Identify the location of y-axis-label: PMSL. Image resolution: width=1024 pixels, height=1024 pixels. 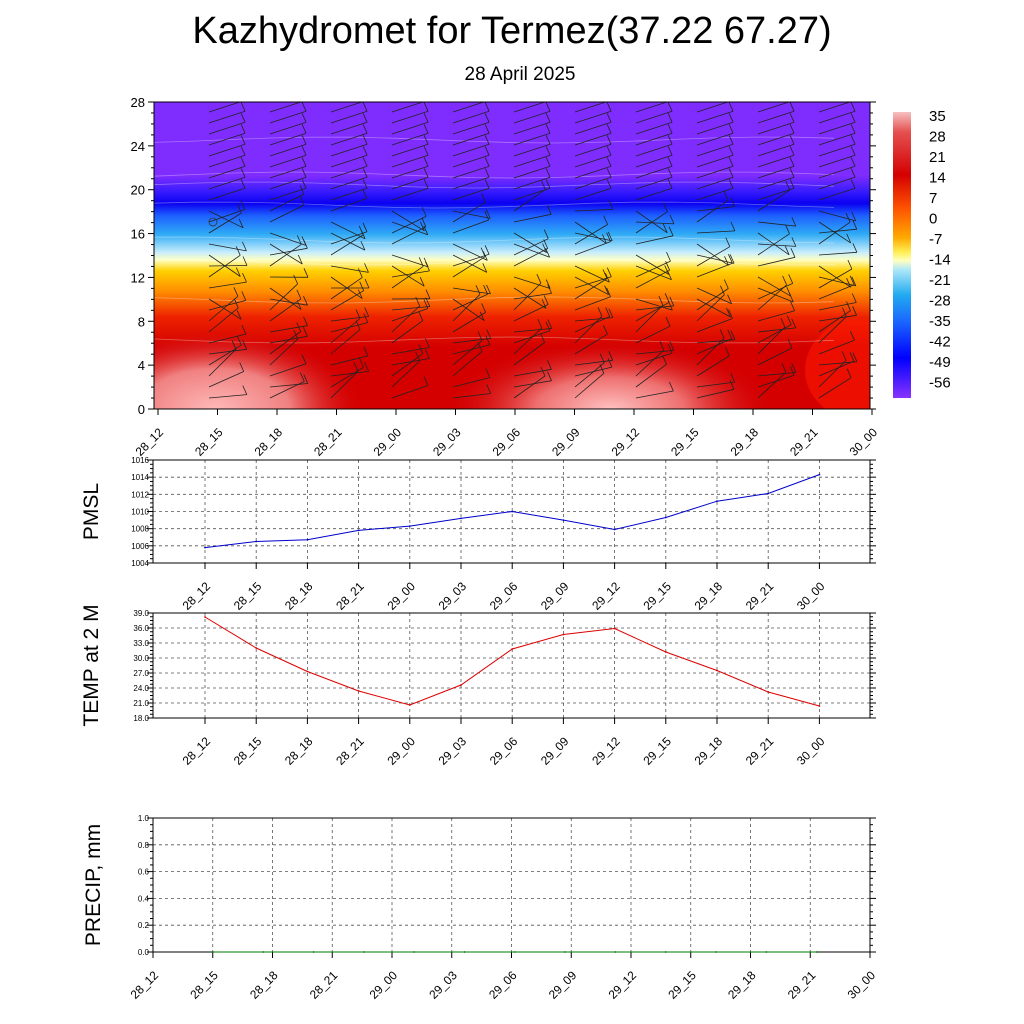
(91, 511).